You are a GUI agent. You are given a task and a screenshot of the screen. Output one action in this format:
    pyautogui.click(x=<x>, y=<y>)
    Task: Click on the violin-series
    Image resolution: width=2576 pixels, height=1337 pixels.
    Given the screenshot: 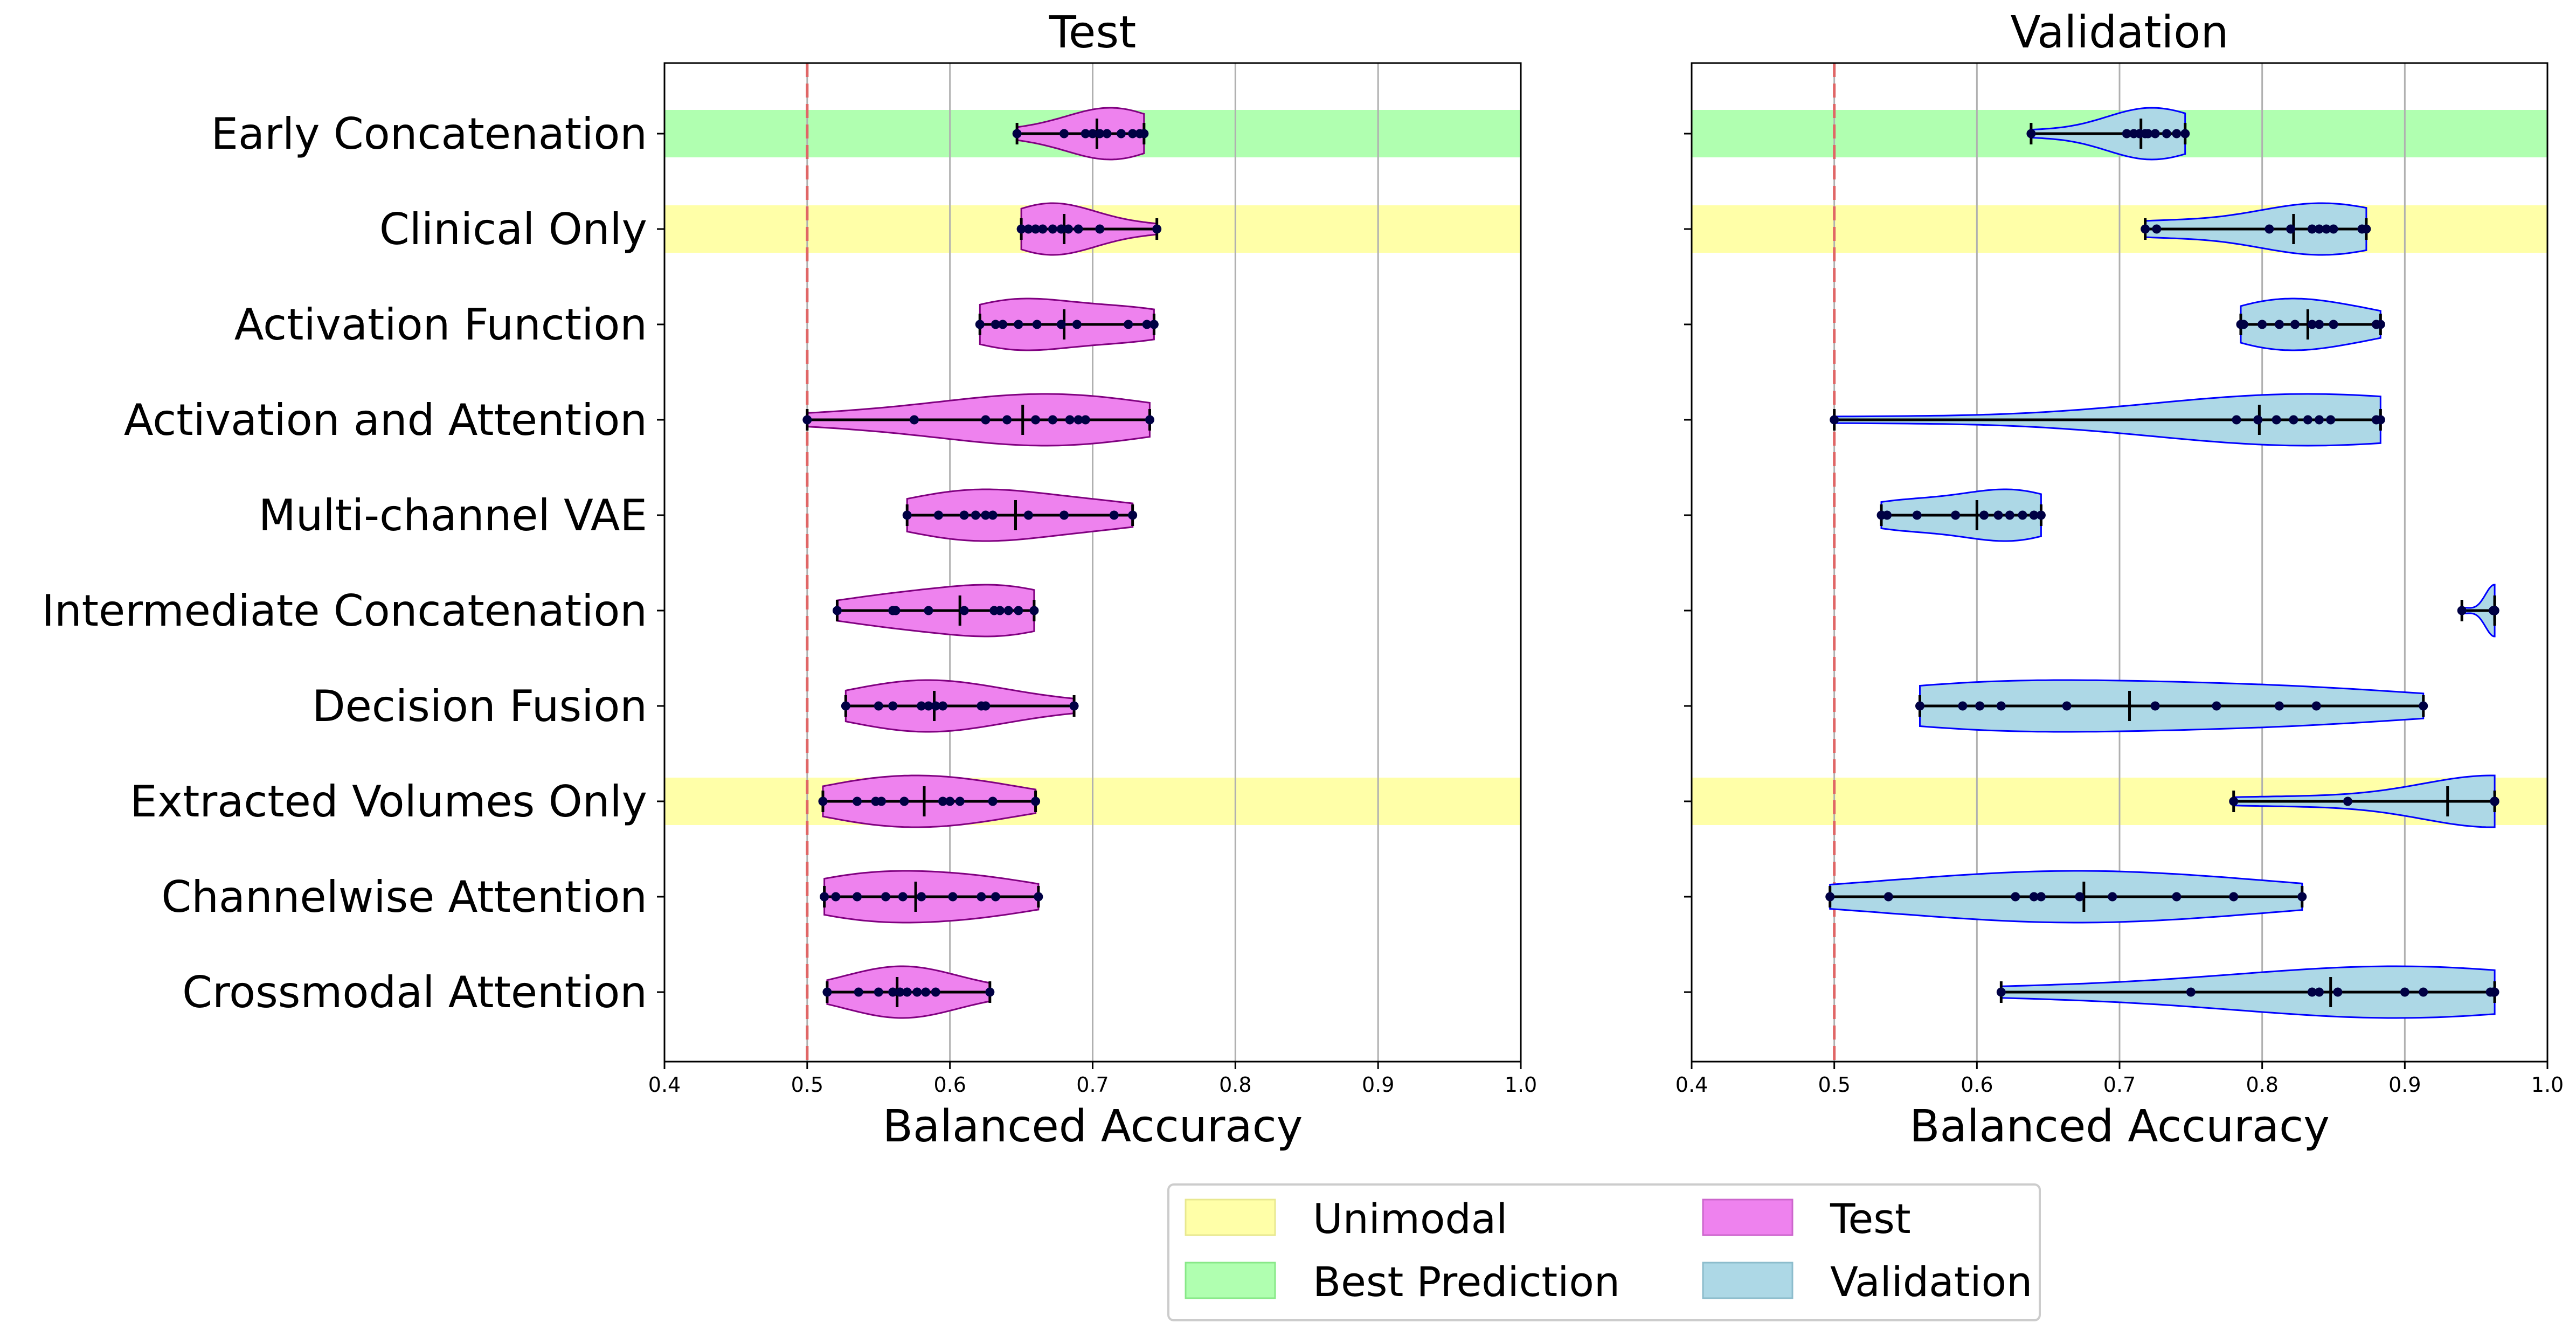 What is the action you would take?
    pyautogui.click(x=982, y=563)
    